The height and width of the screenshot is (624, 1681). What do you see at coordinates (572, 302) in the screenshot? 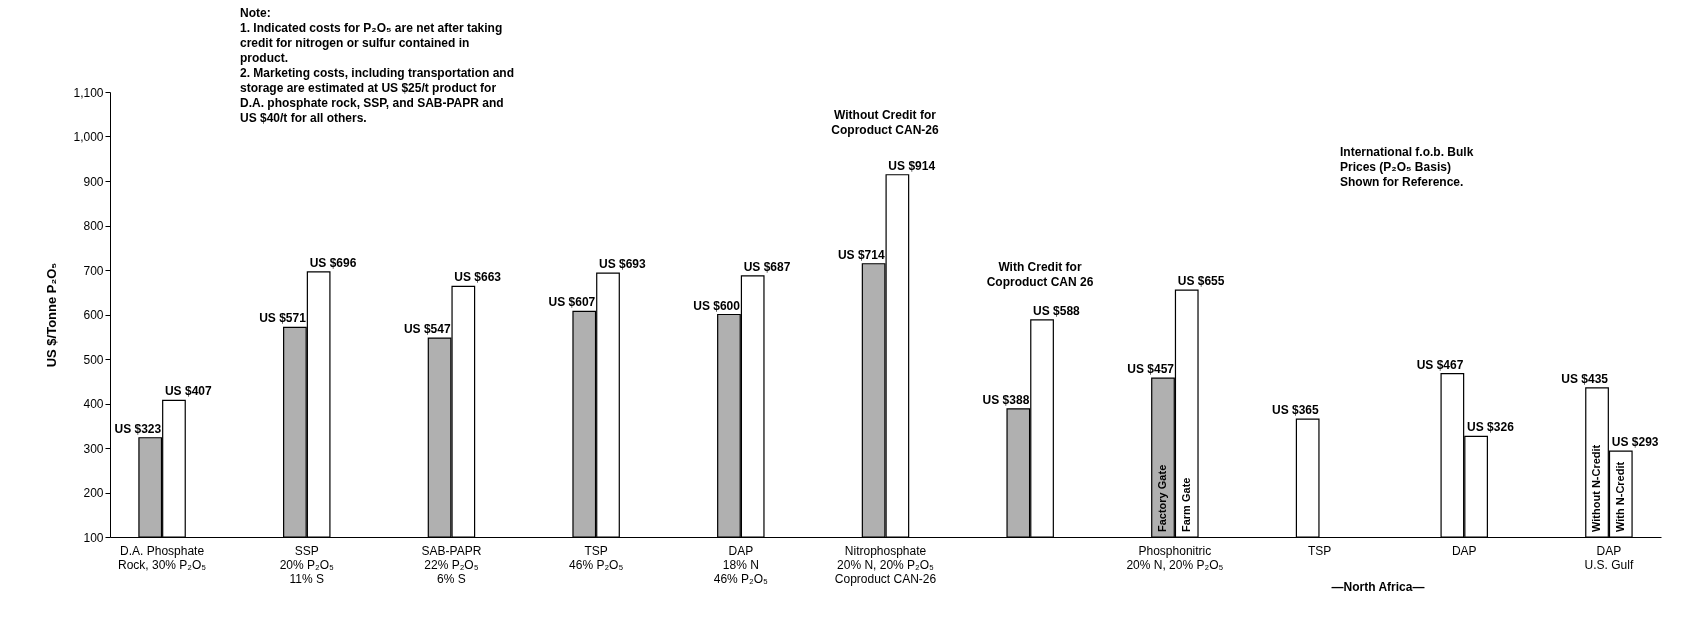
I see `data-label: US $607` at bounding box center [572, 302].